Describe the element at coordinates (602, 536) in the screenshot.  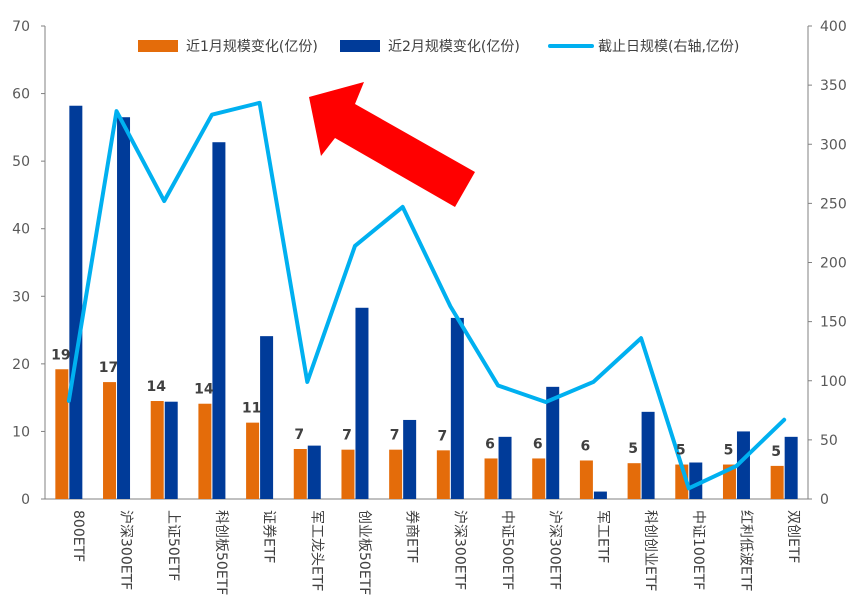
I see `x-tick-label: 军工ETF` at that location.